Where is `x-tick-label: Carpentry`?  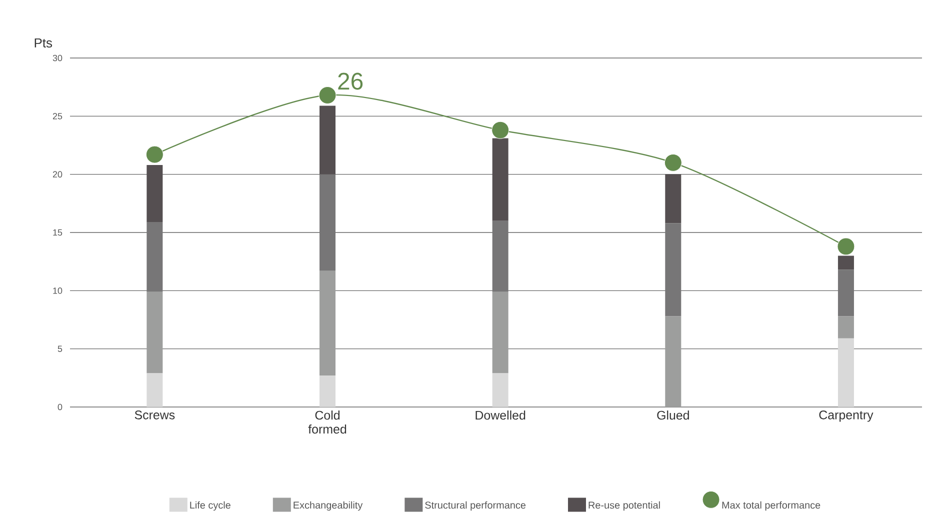
x-tick-label: Carpentry is located at coordinates (846, 416).